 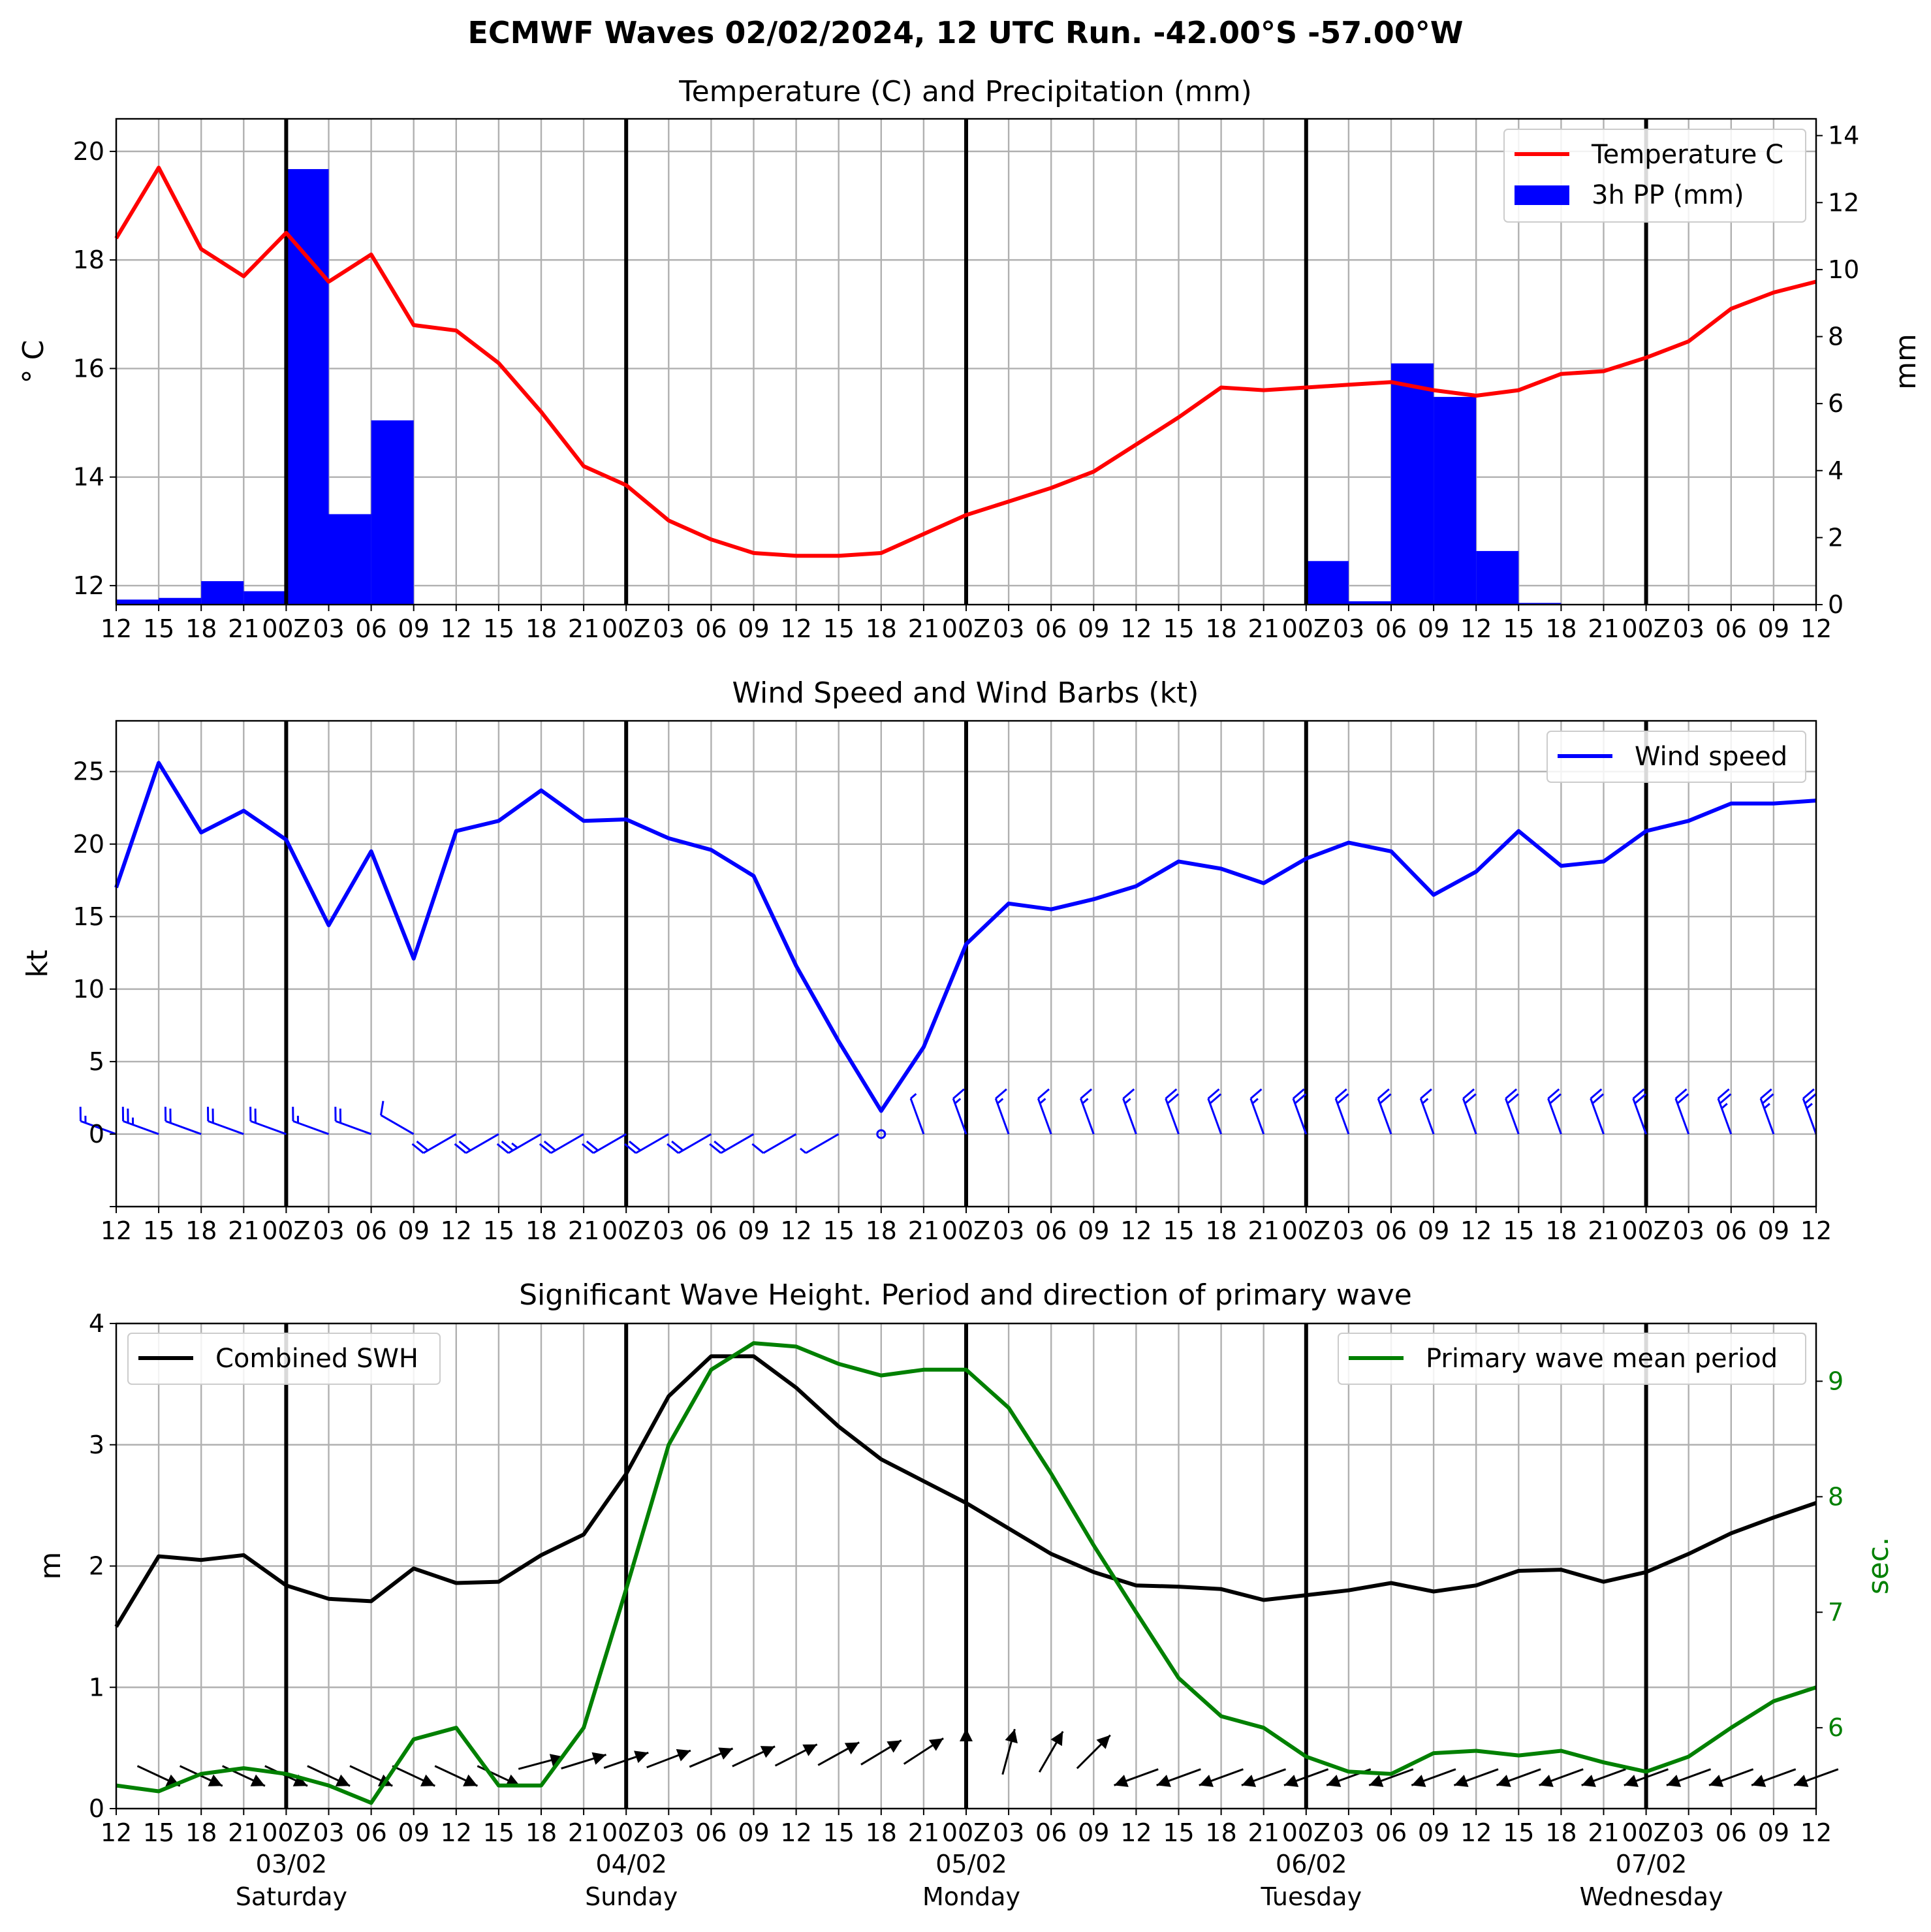 What do you see at coordinates (1878, 1565) in the screenshot?
I see `panel3-ylabel-right: sec.` at bounding box center [1878, 1565].